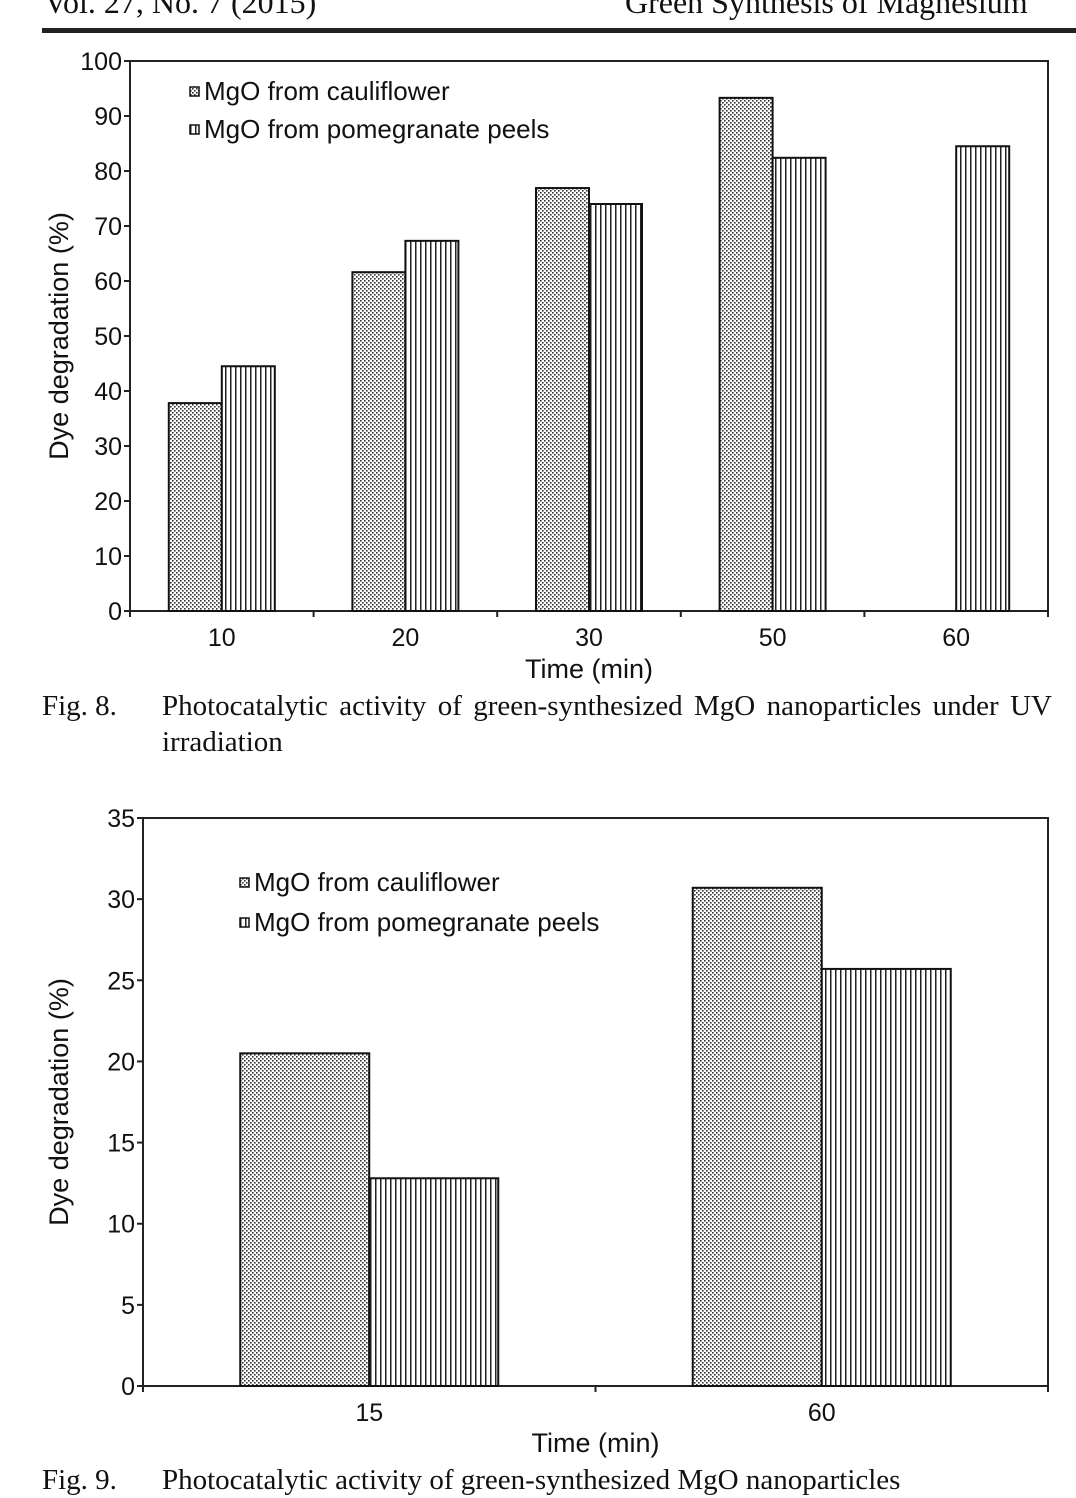 The width and height of the screenshot is (1076, 1498). I want to click on x-tick-label: 20, so click(405, 638).